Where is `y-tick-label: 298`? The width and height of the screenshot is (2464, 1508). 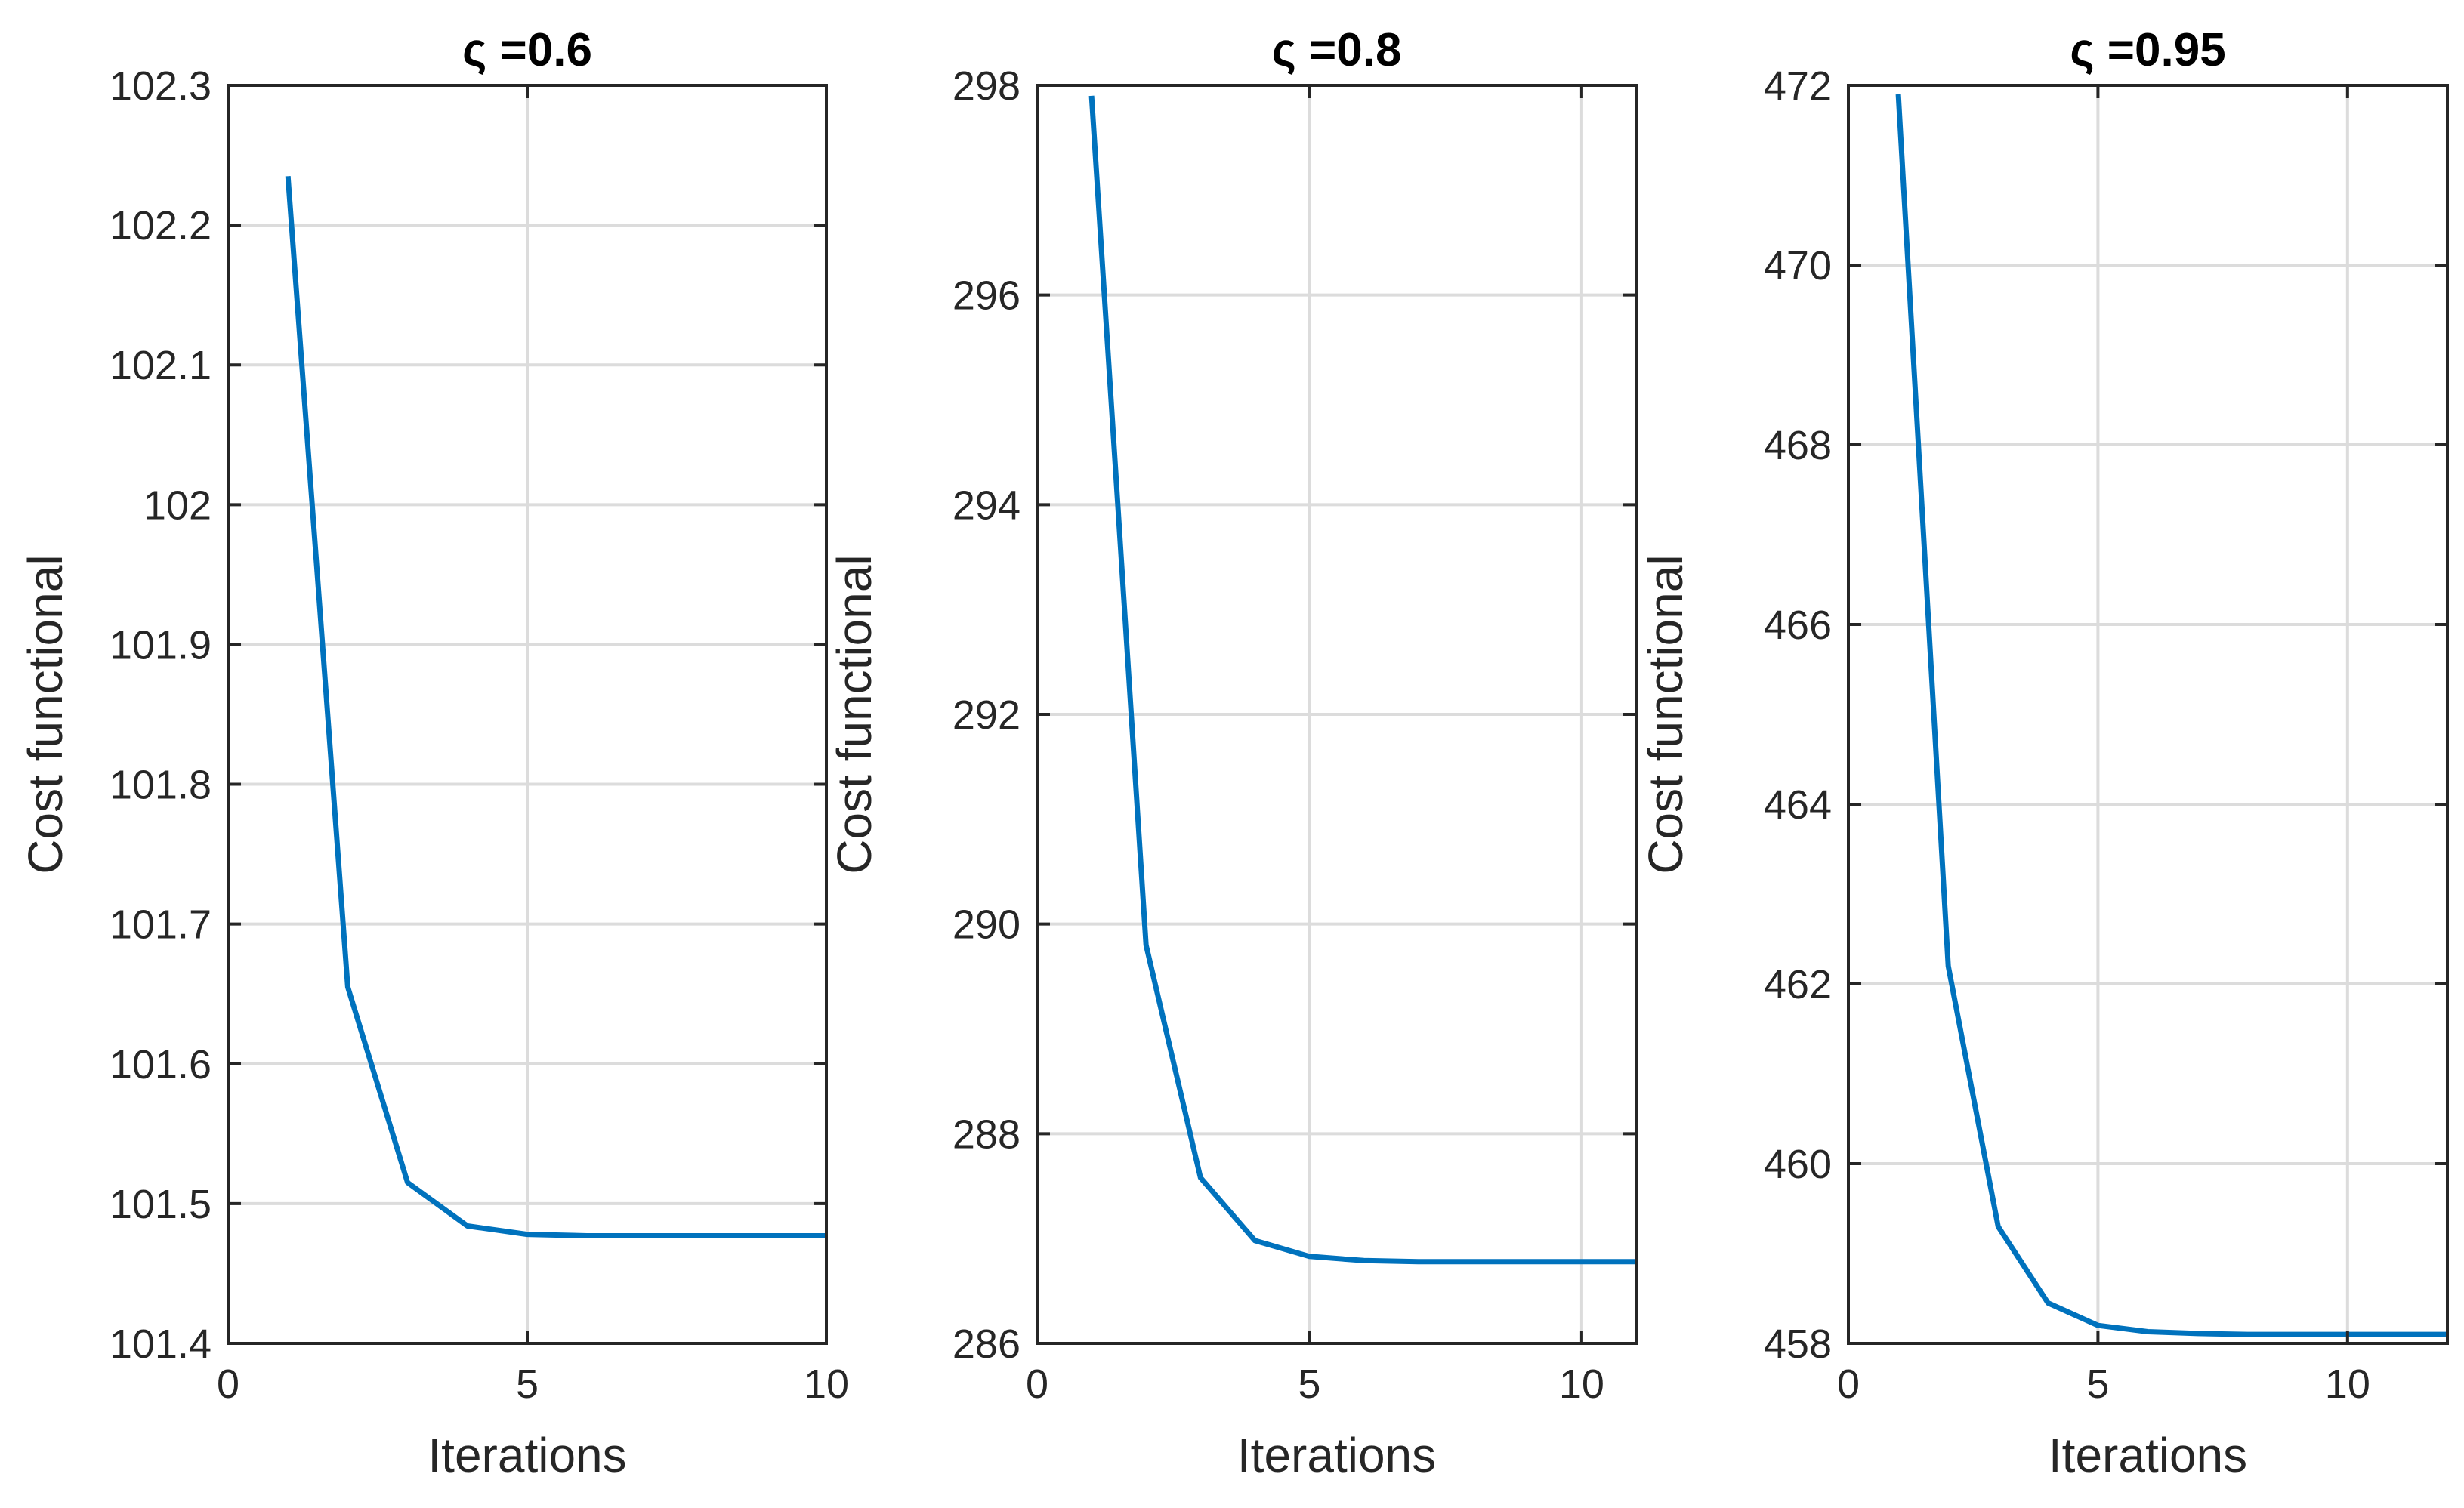 y-tick-label: 298 is located at coordinates (987, 86).